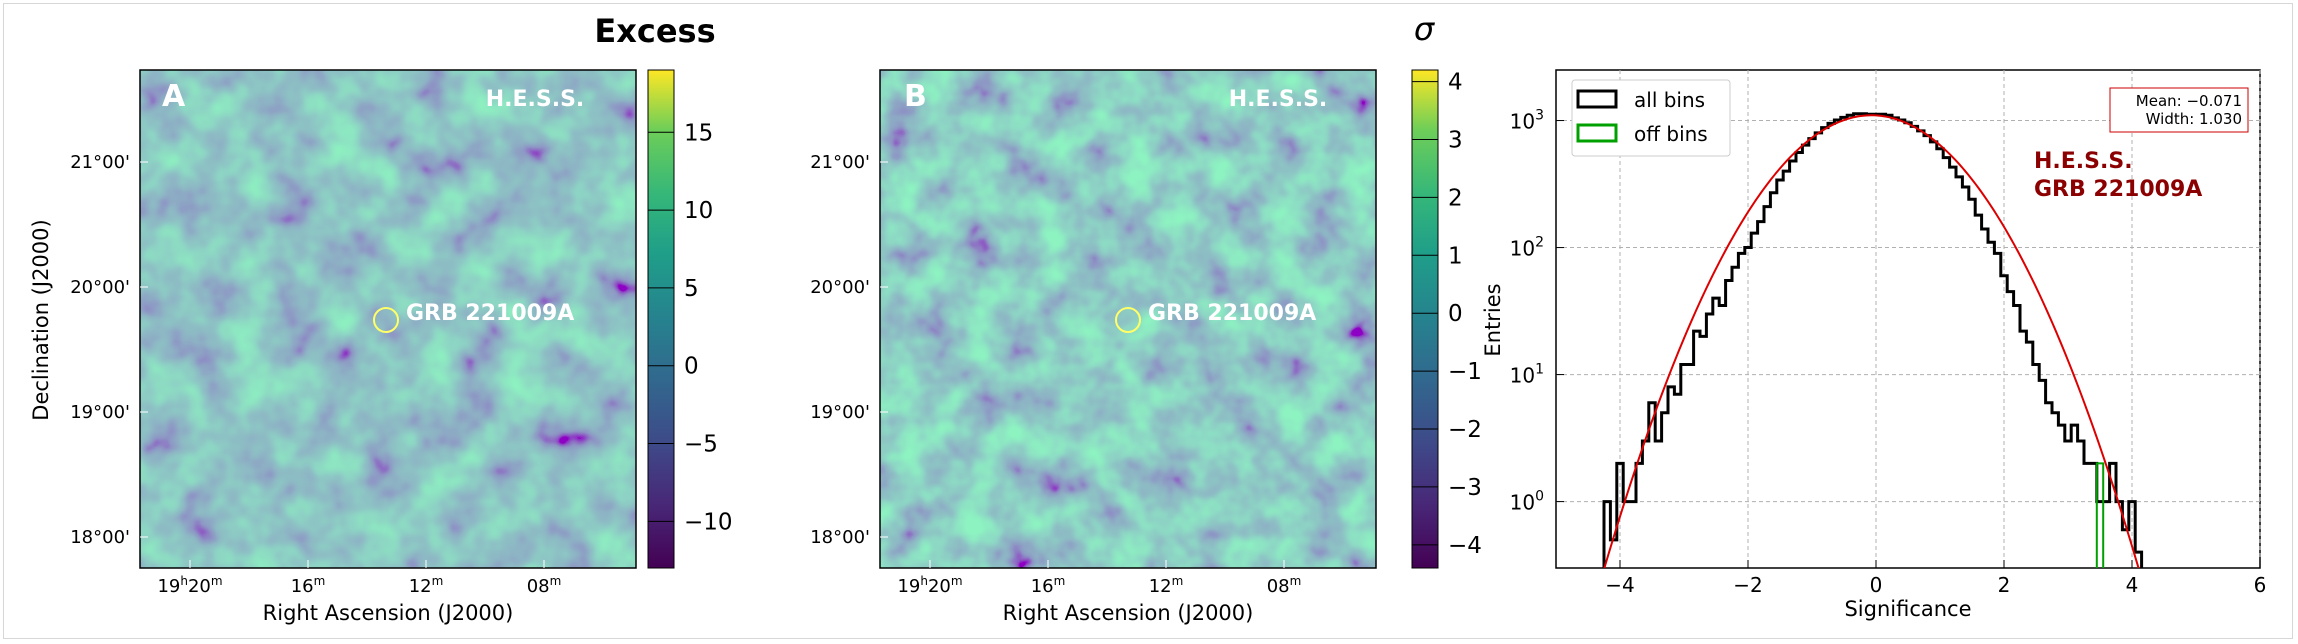 This screenshot has height=644, width=2298. I want to click on x-tick-a-0: 19h20m, so click(189, 585).